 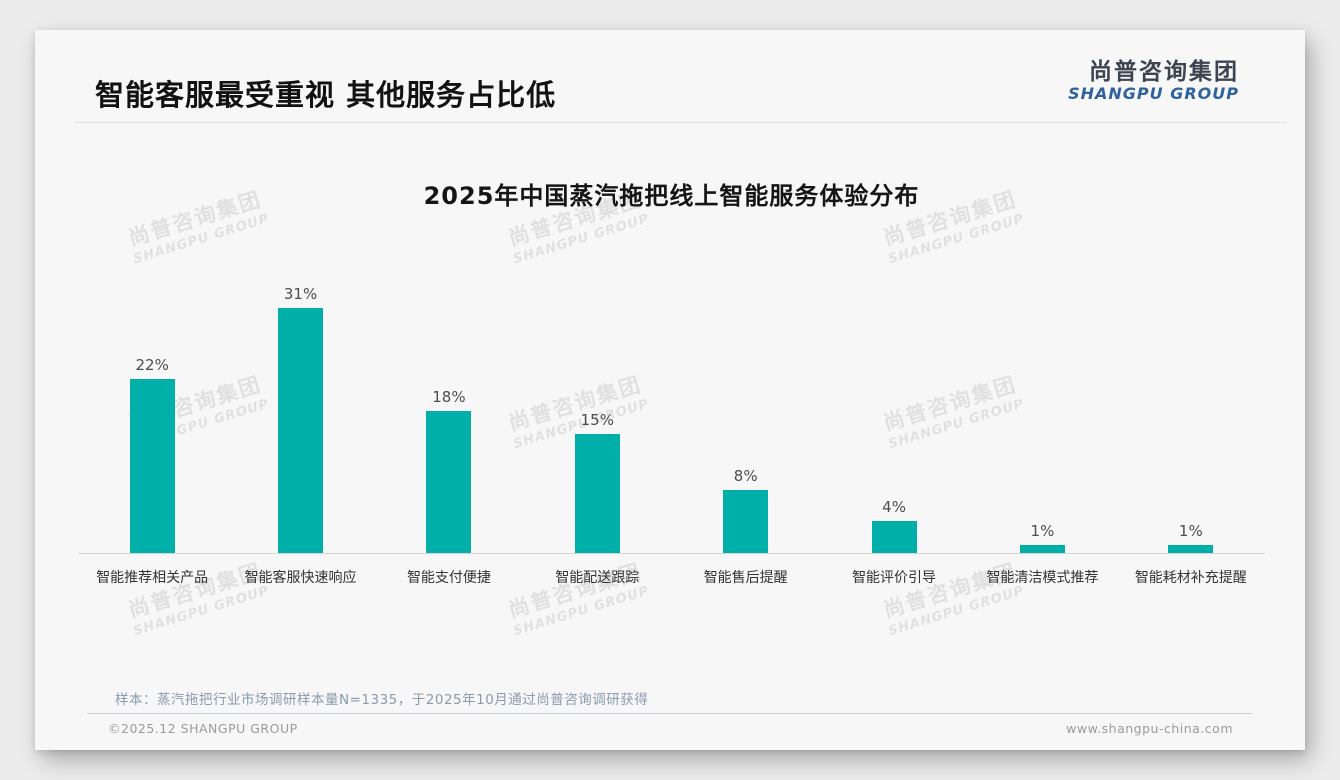 What do you see at coordinates (745, 476) in the screenshot?
I see `bar-value-label: 8%` at bounding box center [745, 476].